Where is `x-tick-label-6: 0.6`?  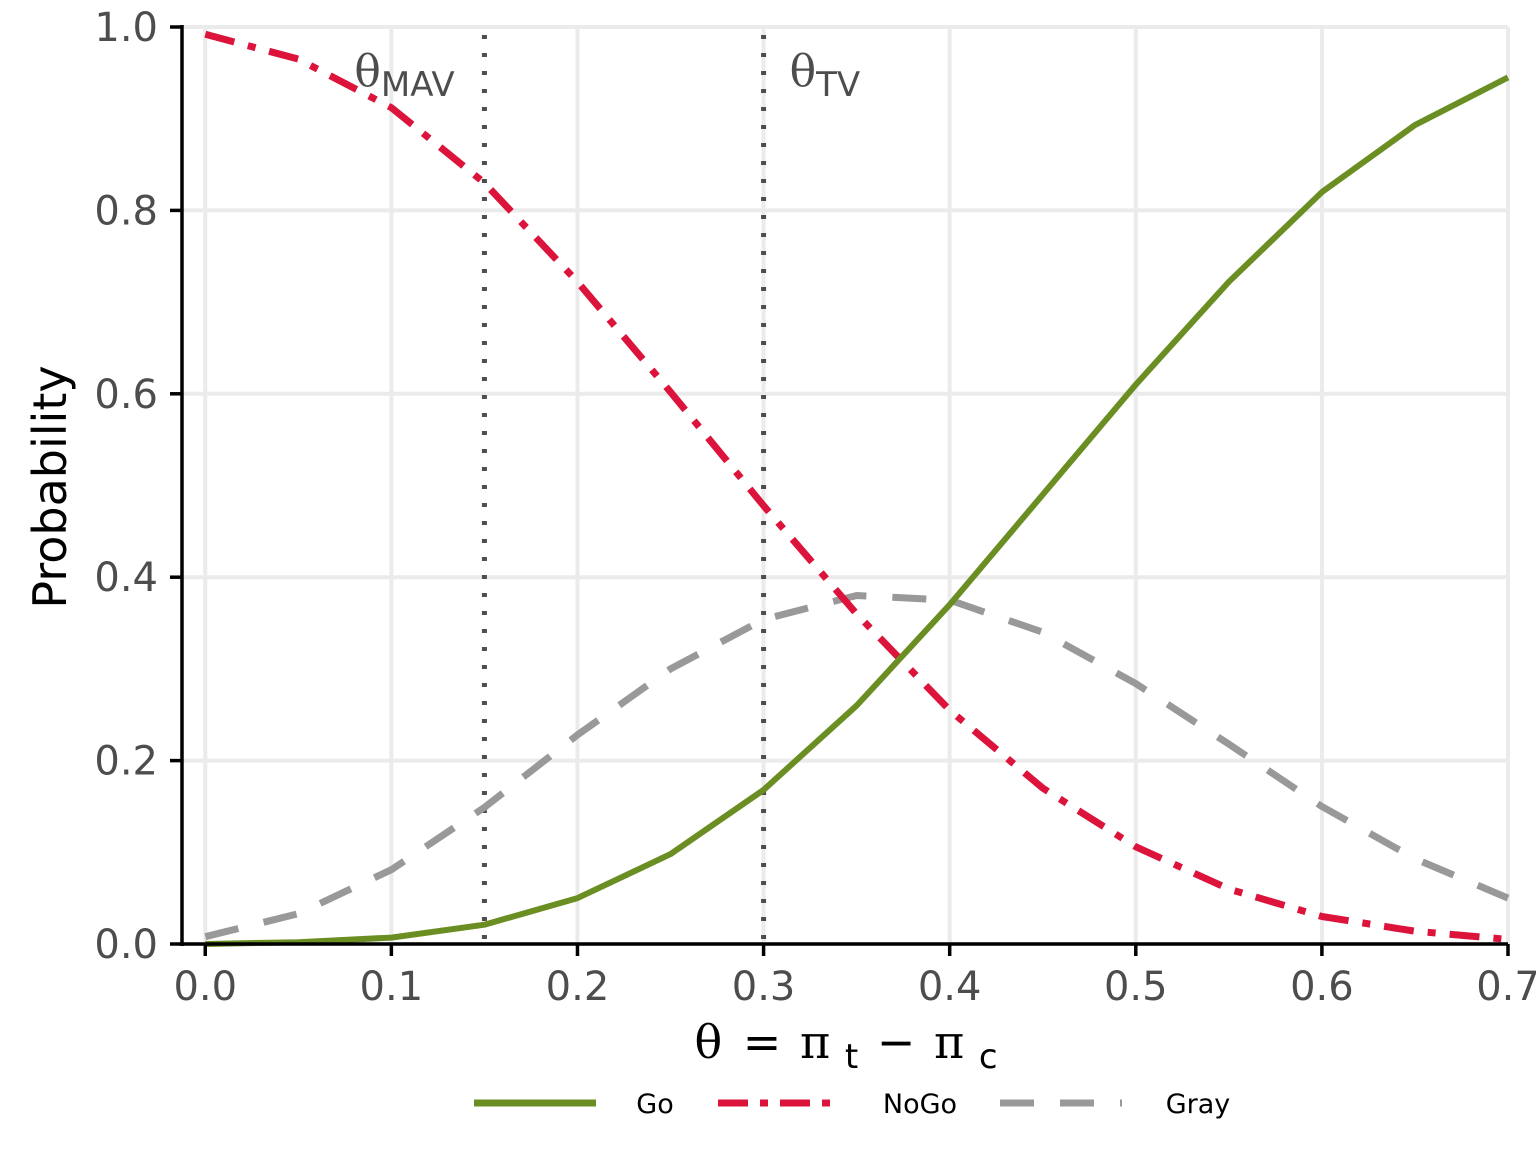
x-tick-label-6: 0.6 is located at coordinates (1322, 987).